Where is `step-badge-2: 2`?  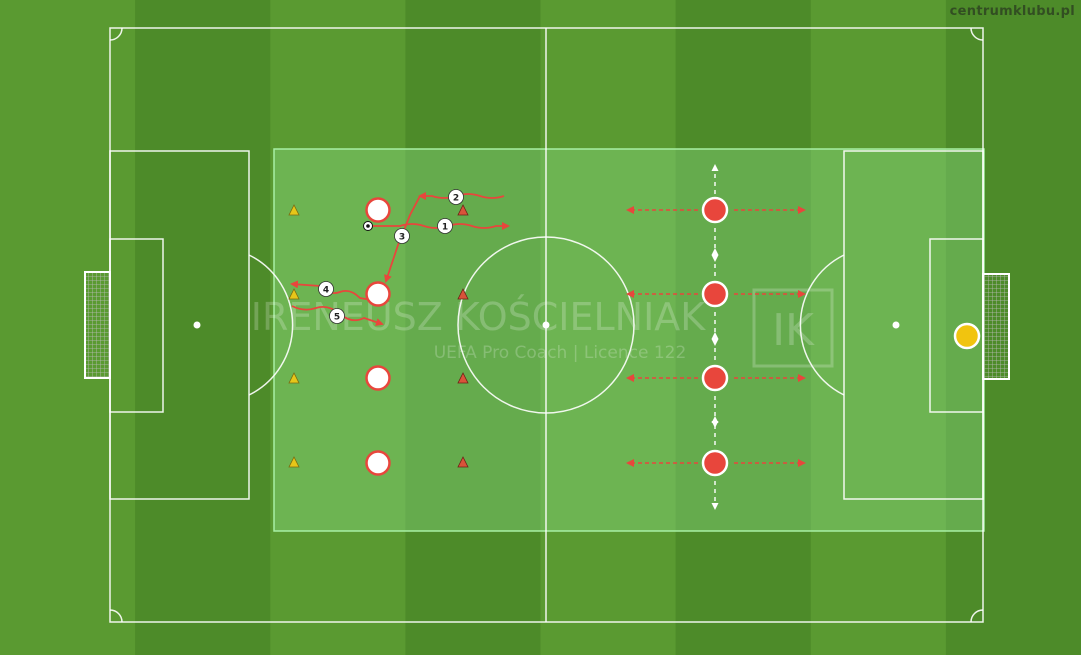
step-badge-2: 2 is located at coordinates (456, 197).